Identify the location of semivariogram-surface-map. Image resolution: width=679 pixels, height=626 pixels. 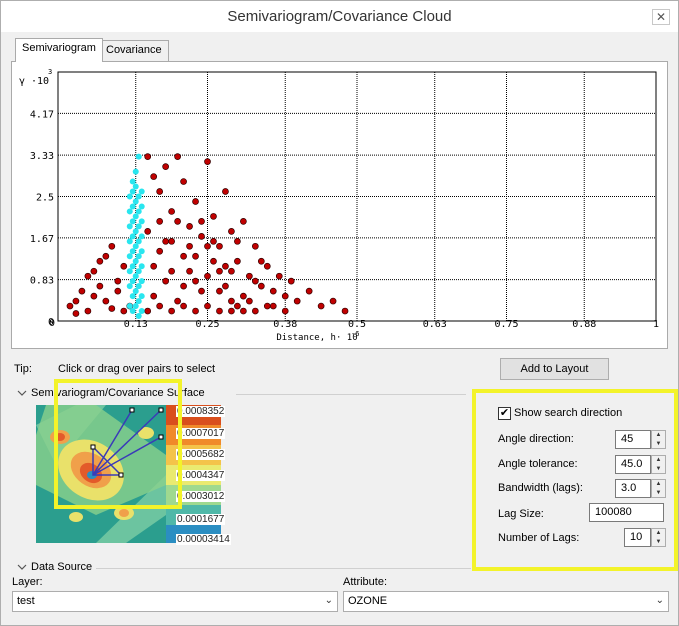
(101, 474).